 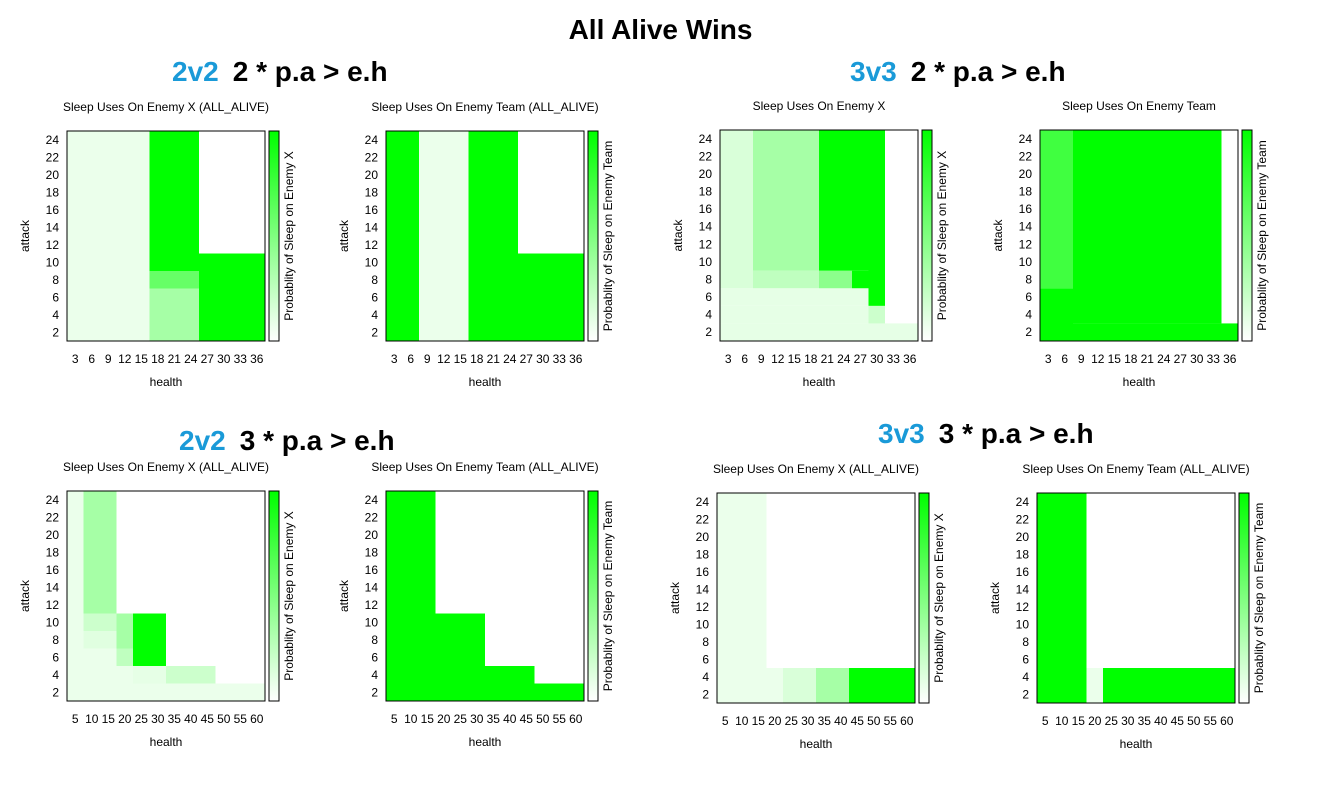 What do you see at coordinates (958, 72) in the screenshot?
I see `group-heading: 3v3 2 * p.a > e.h` at bounding box center [958, 72].